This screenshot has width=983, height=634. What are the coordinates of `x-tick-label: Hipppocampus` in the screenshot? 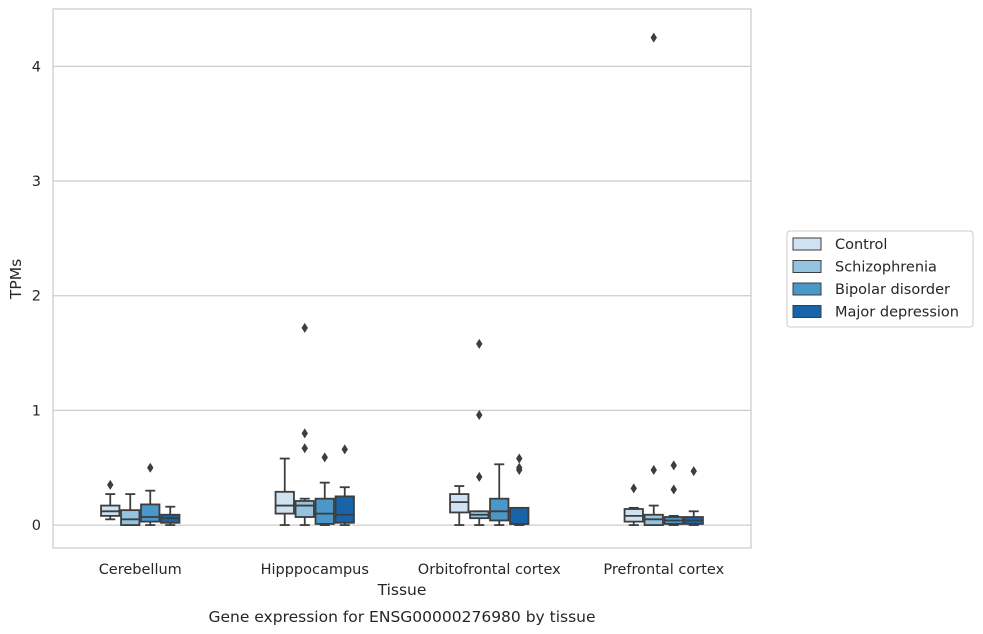 It's located at (315, 570).